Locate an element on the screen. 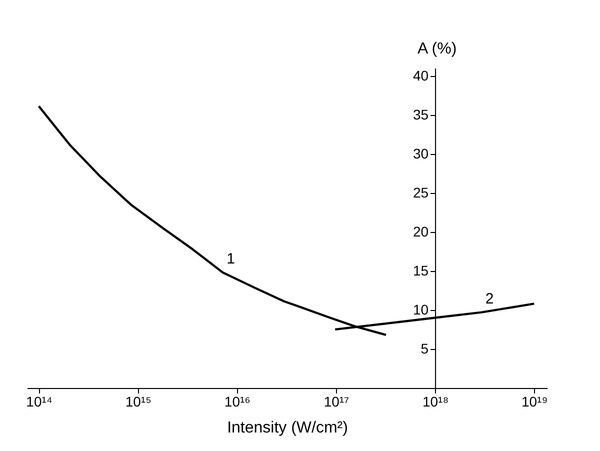 Image resolution: width=600 pixels, height=451 pixels. x-tick-label: 10¹⁸ is located at coordinates (435, 402).